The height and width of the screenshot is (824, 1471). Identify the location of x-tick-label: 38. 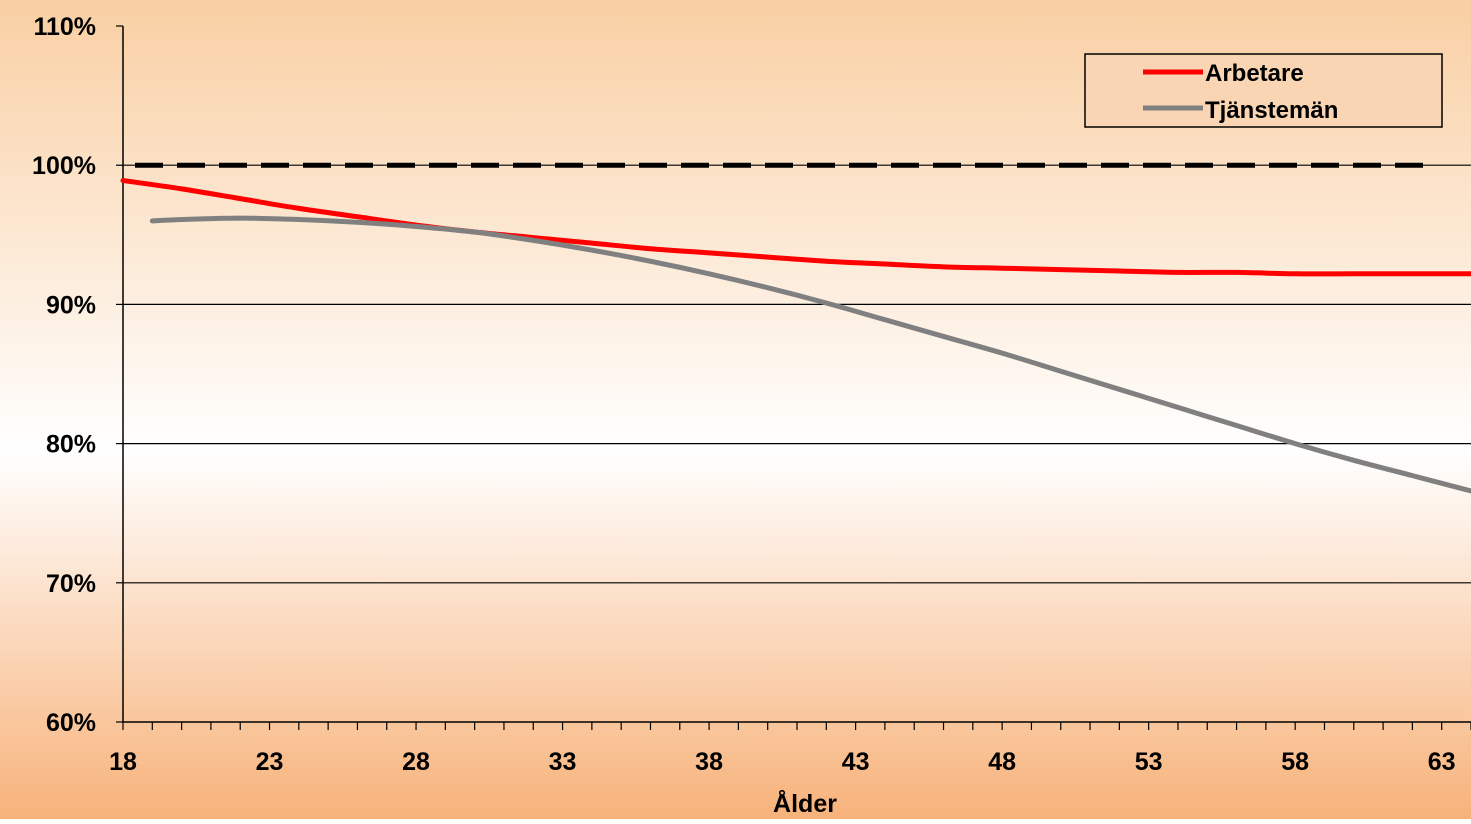
(709, 762).